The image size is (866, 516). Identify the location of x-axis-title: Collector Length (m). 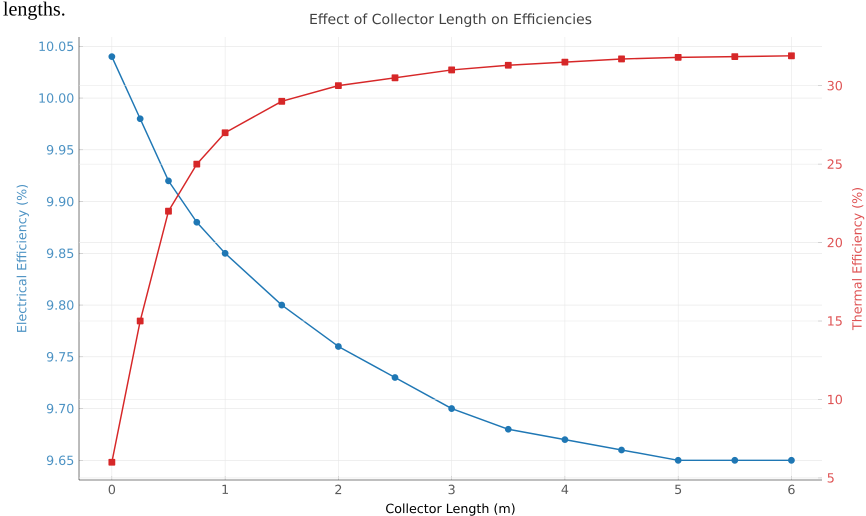
(450, 509).